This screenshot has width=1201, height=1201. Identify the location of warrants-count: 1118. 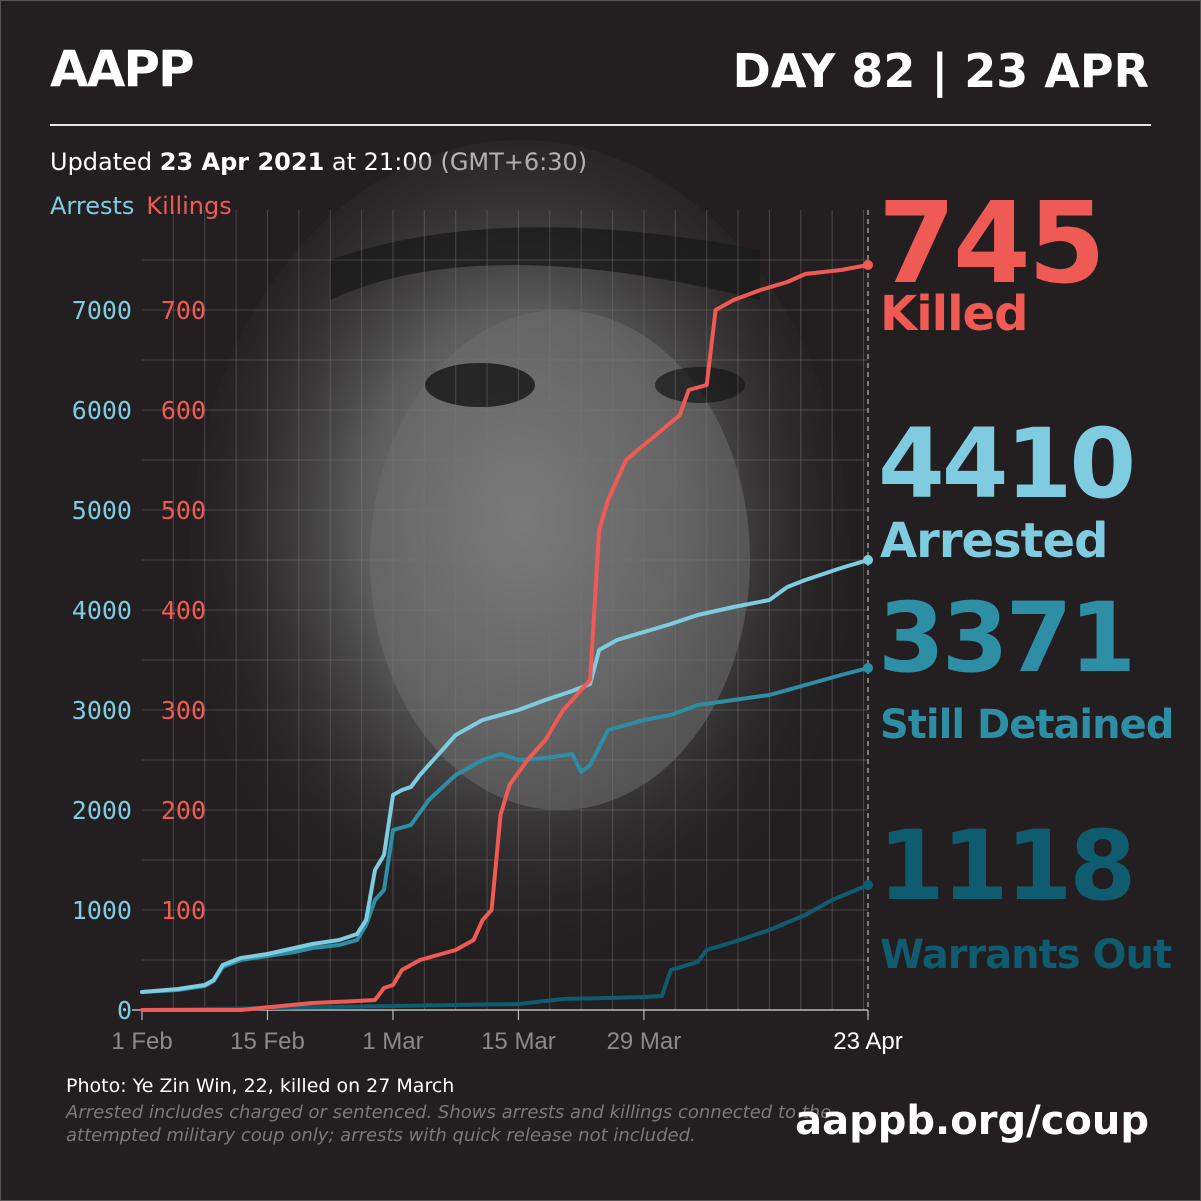
(1007, 866).